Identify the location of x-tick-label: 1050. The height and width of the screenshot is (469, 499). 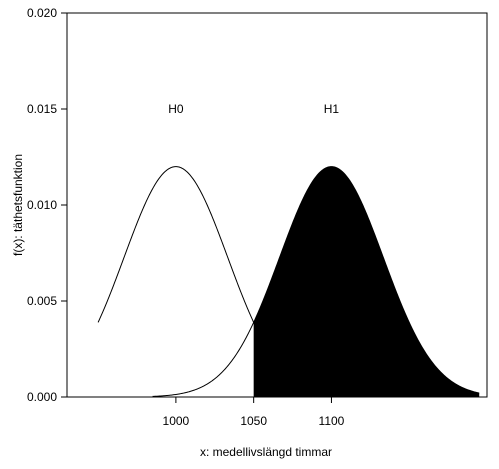
(253, 421).